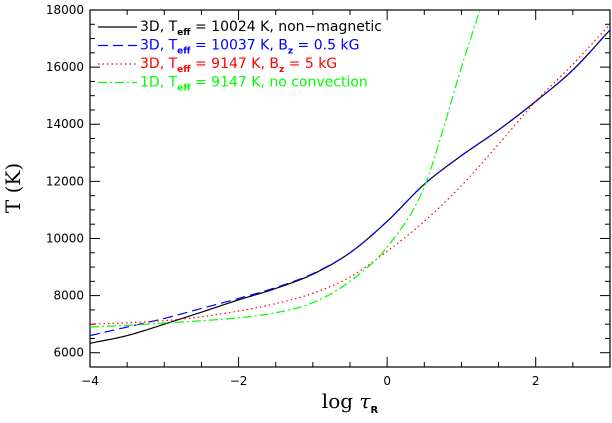  I want to click on y-tick-label: 10000, so click(65, 238).